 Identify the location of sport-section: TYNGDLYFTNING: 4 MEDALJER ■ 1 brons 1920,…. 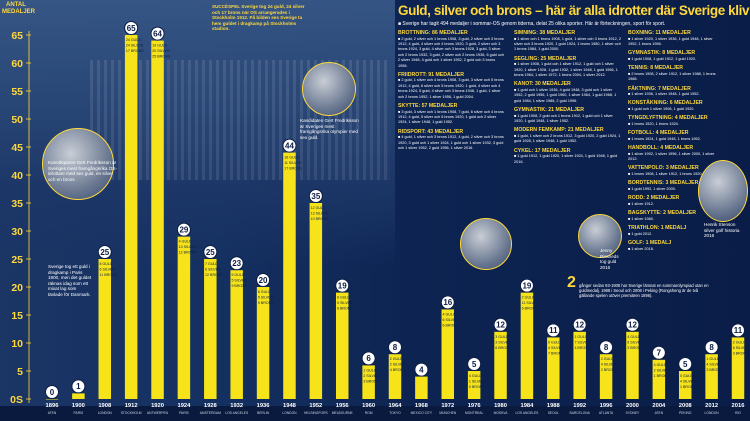
(673, 121).